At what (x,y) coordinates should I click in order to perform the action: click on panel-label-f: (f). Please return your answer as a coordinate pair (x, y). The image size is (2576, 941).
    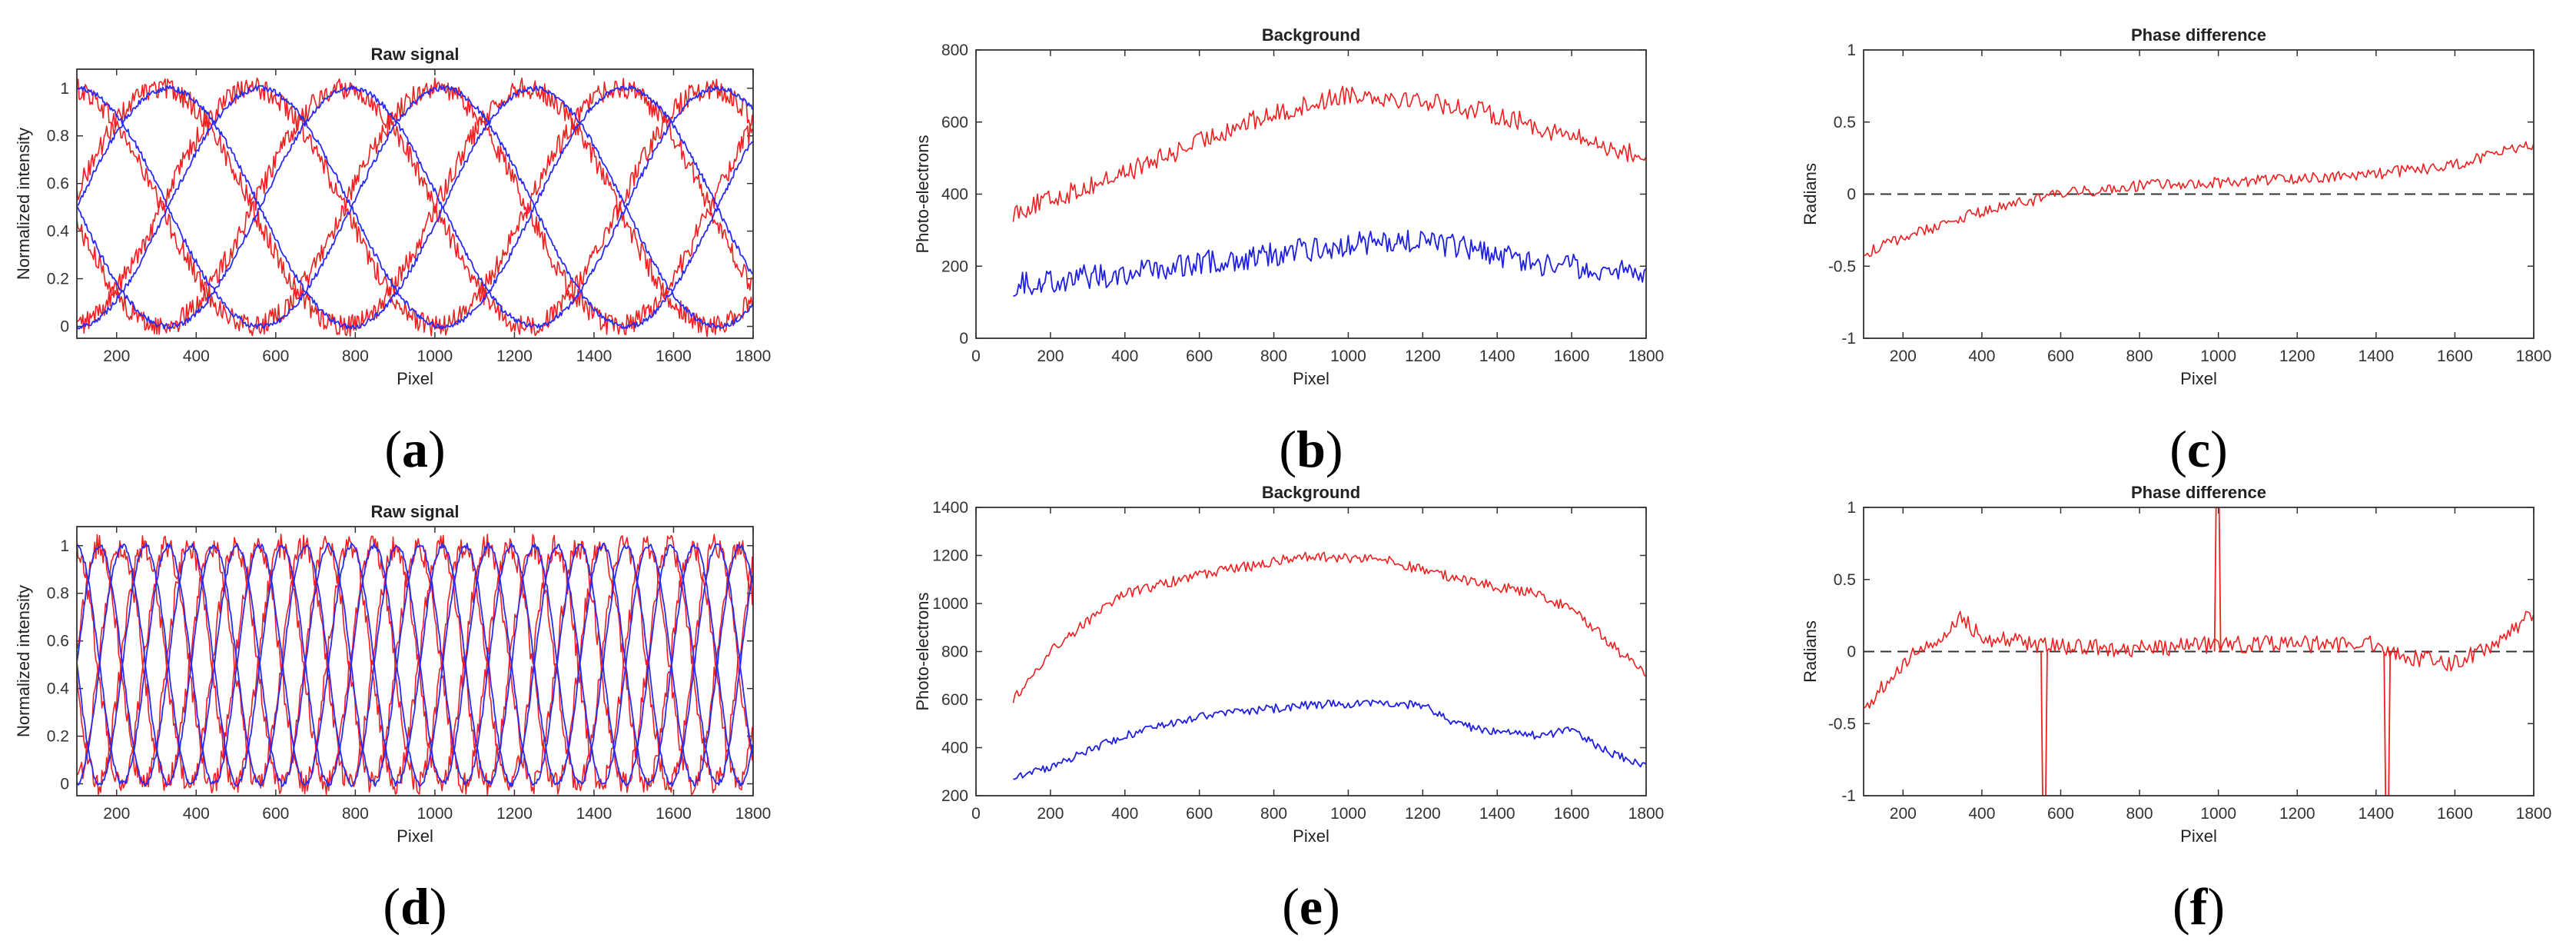
    Looking at the image, I should click on (2199, 907).